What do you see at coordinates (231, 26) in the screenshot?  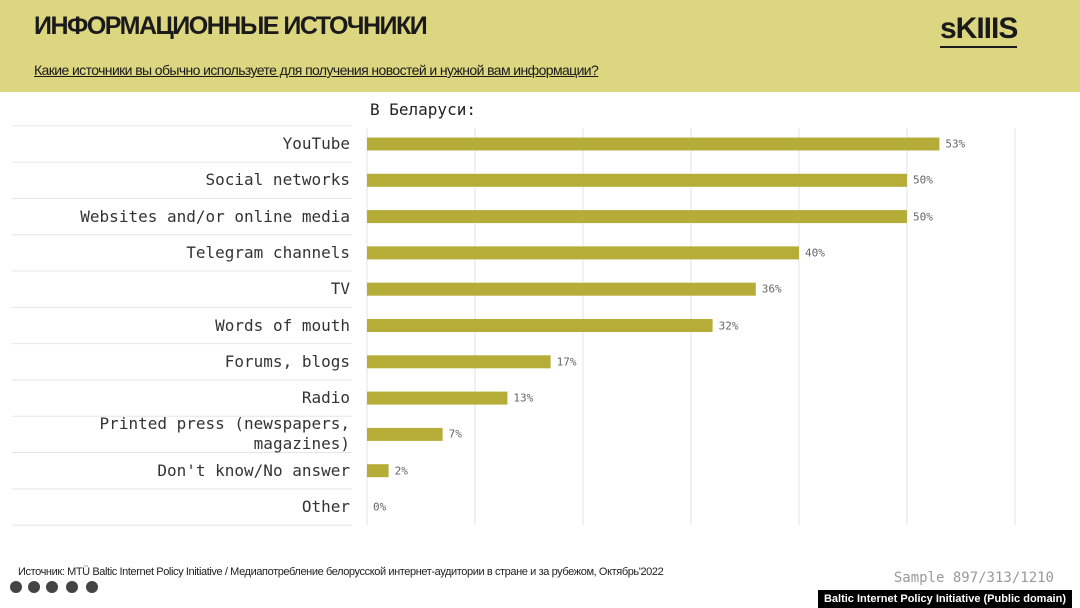 I see `slide-title: ИНФОРМАЦИОННЫЕ ИСТОЧНИКИ` at bounding box center [231, 26].